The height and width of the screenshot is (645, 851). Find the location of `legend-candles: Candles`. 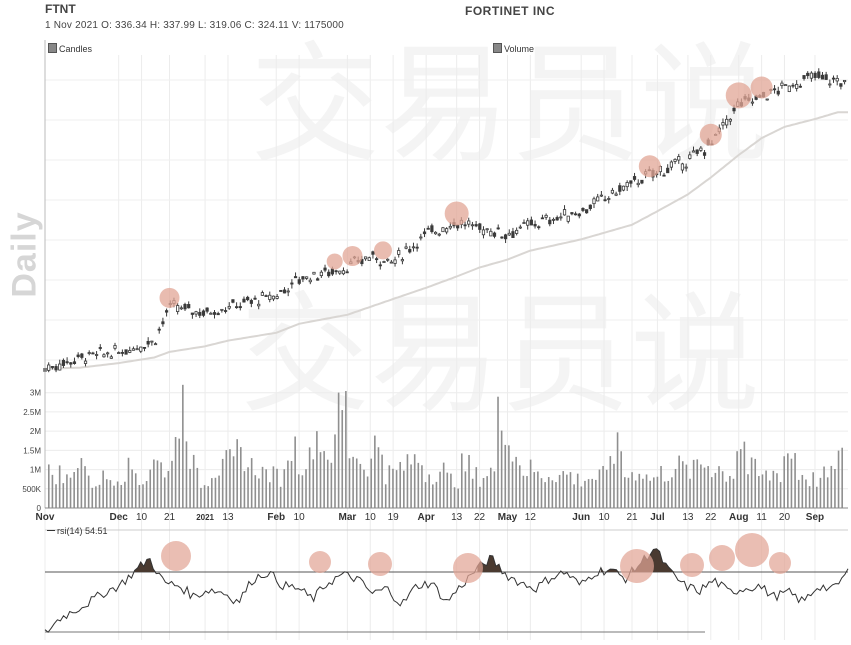

legend-candles: Candles is located at coordinates (70, 48).